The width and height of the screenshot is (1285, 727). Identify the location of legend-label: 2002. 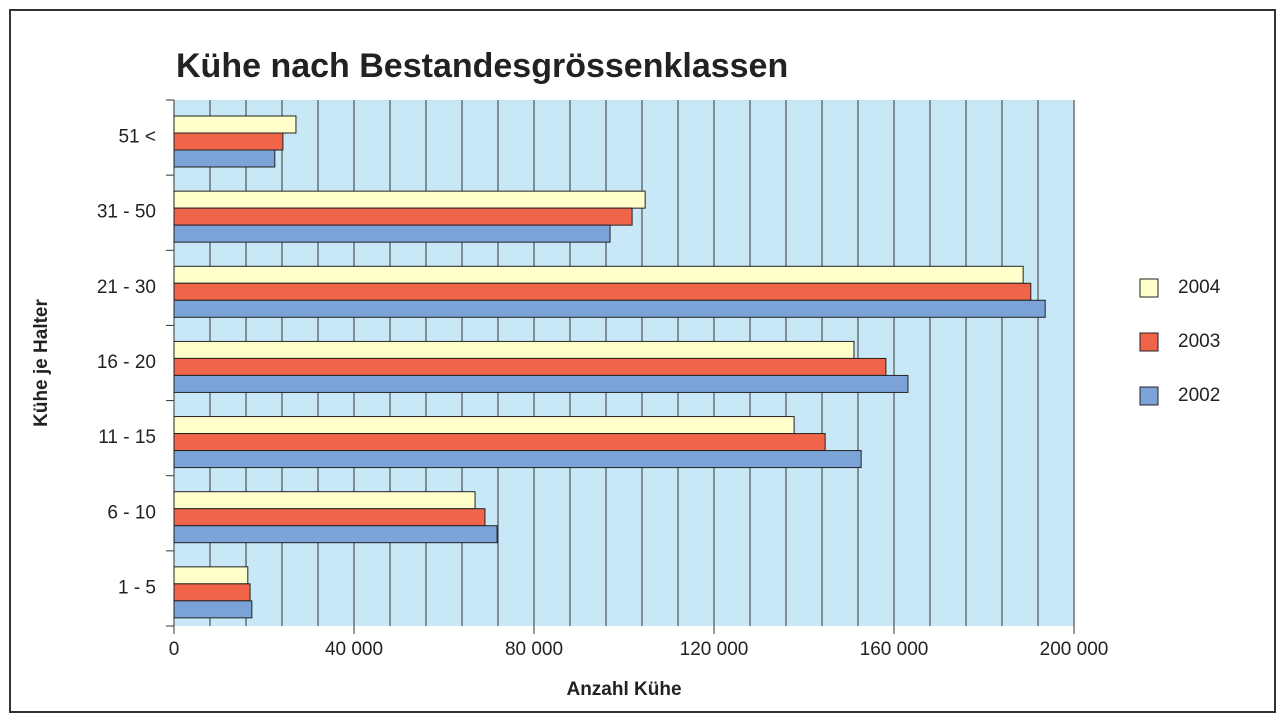
(1199, 395).